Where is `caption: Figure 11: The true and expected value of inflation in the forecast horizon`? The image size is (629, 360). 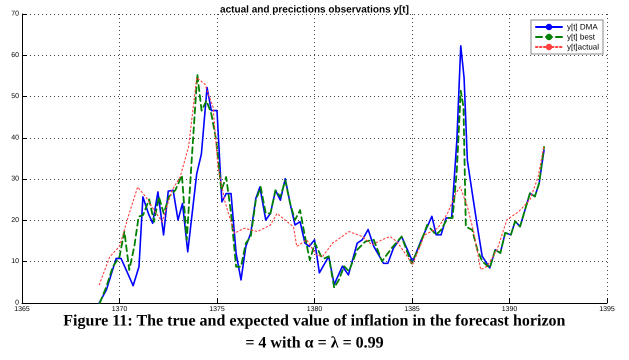 caption: Figure 11: The true and expected value of inflation in the forecast horizon is located at coordinates (314, 321).